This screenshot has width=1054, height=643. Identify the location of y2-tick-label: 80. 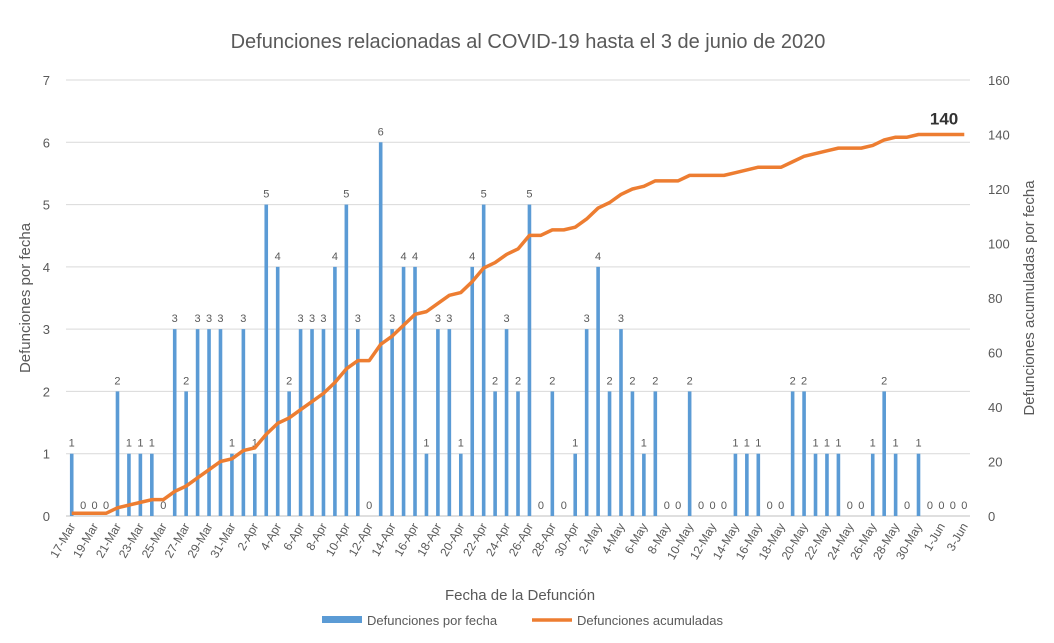
(995, 298).